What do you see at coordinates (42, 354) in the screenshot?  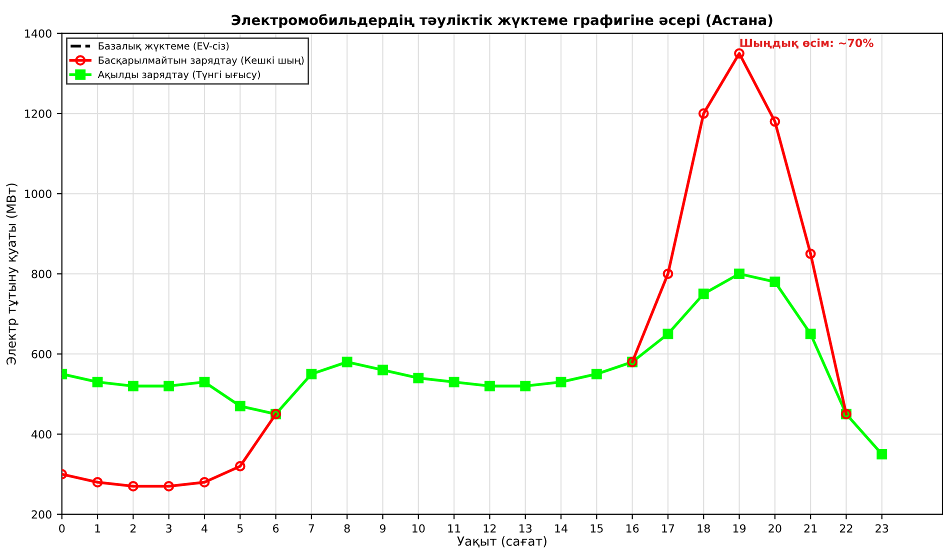 I see `y-tick-label: 600` at bounding box center [42, 354].